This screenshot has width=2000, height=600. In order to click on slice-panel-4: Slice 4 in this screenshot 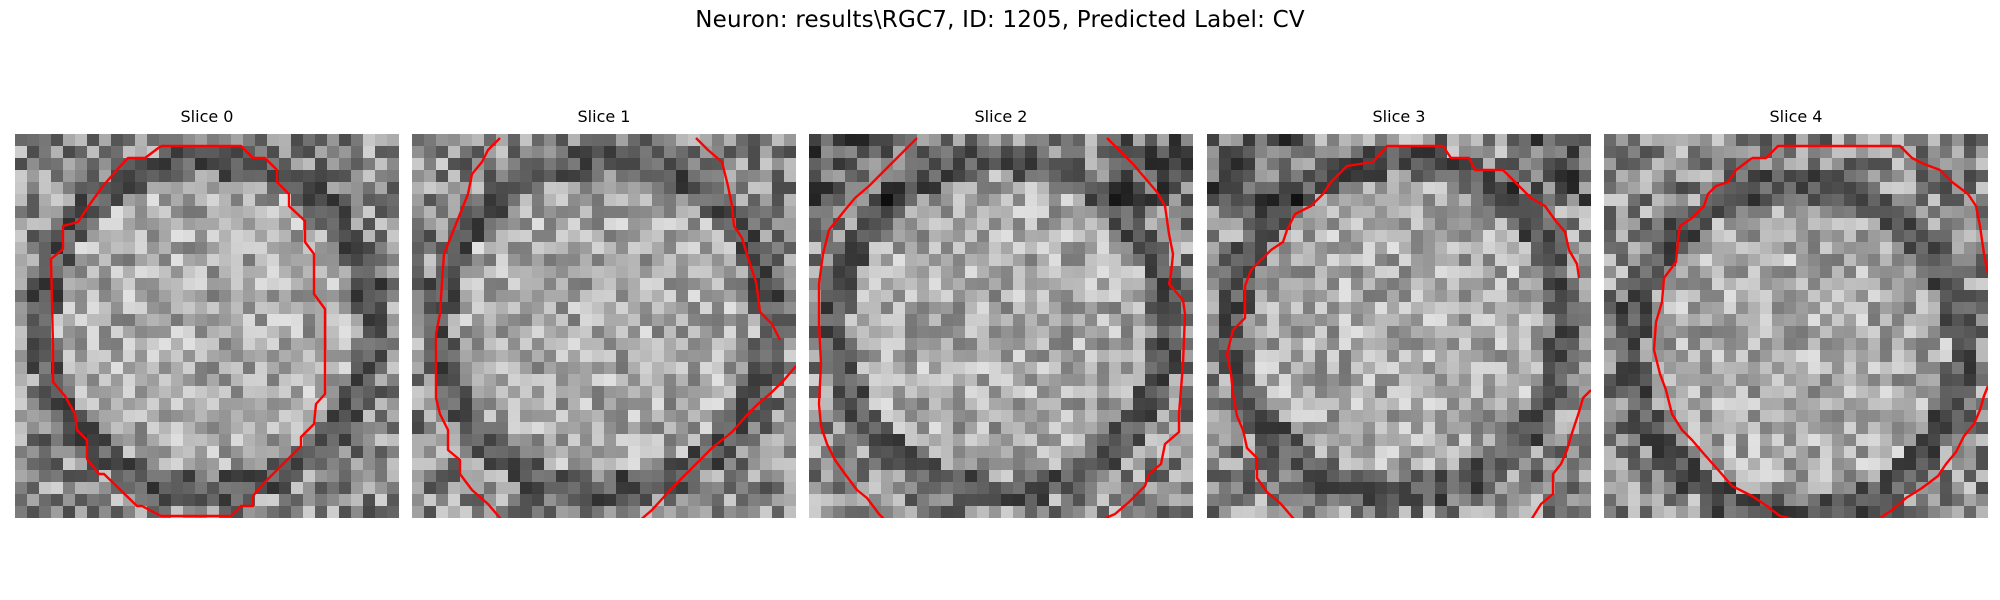, I will do `click(1796, 312)`.